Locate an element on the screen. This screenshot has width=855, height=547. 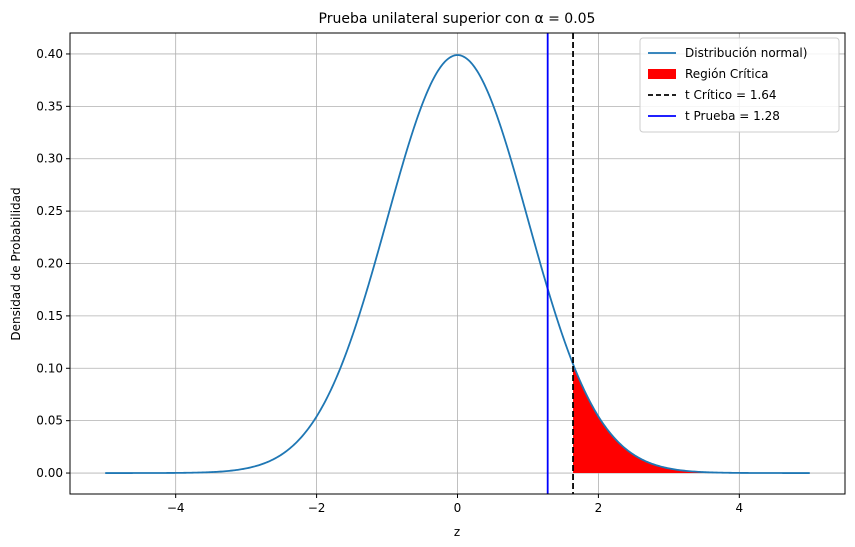
legend-label-1: Región Crítica is located at coordinates (727, 74).